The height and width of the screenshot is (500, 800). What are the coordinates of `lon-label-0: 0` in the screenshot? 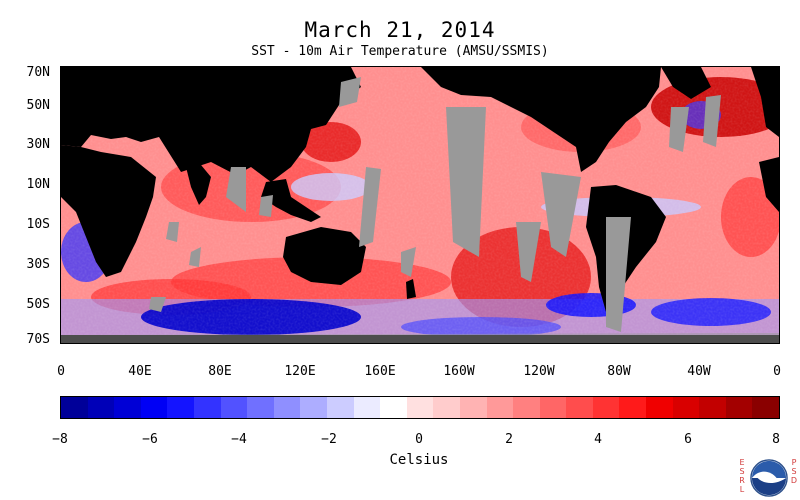 It's located at (61, 371).